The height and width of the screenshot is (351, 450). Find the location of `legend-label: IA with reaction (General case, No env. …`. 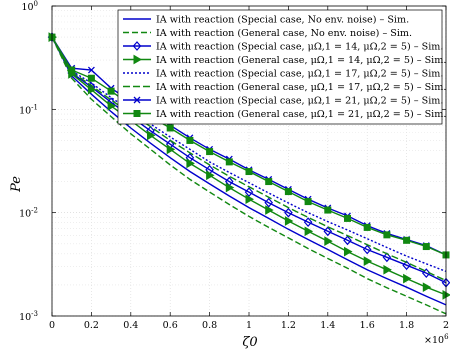

legend-label: IA with reaction (General case, No env. … is located at coordinates (284, 33).